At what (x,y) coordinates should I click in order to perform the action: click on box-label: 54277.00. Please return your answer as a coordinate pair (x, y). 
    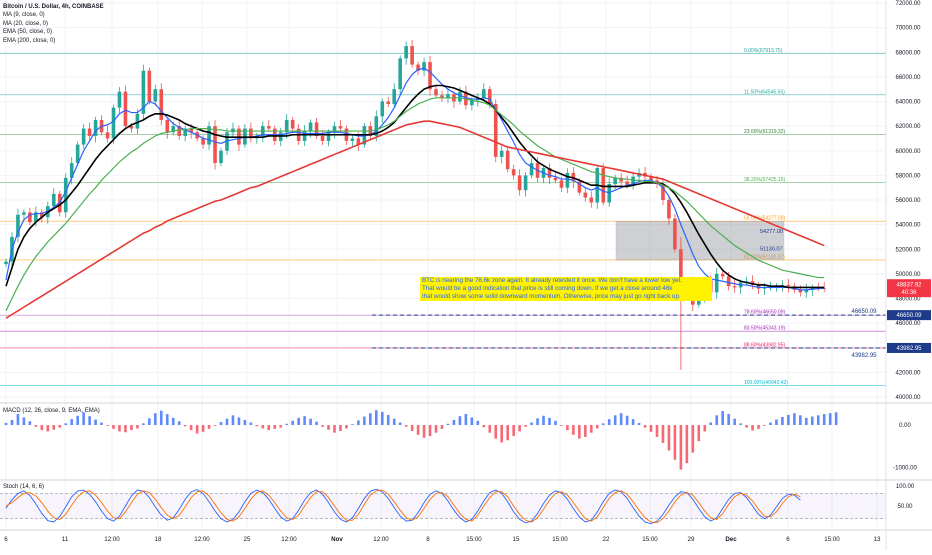
    Looking at the image, I should click on (771, 232).